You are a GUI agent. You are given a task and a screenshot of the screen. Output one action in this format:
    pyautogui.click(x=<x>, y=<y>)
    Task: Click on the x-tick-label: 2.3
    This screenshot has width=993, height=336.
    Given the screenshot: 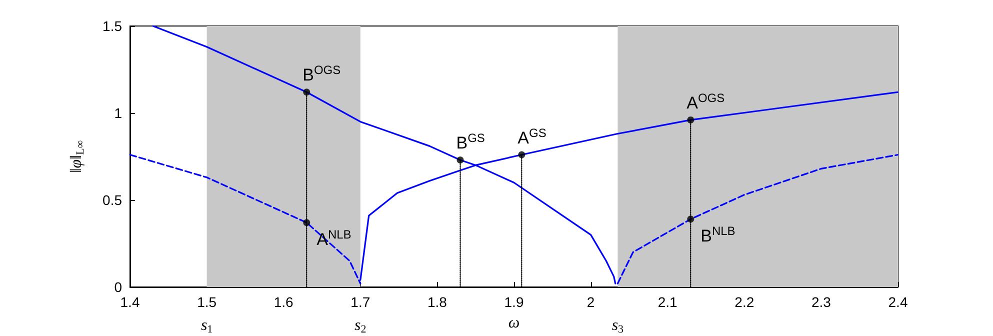 What is the action you would take?
    pyautogui.click(x=821, y=302)
    